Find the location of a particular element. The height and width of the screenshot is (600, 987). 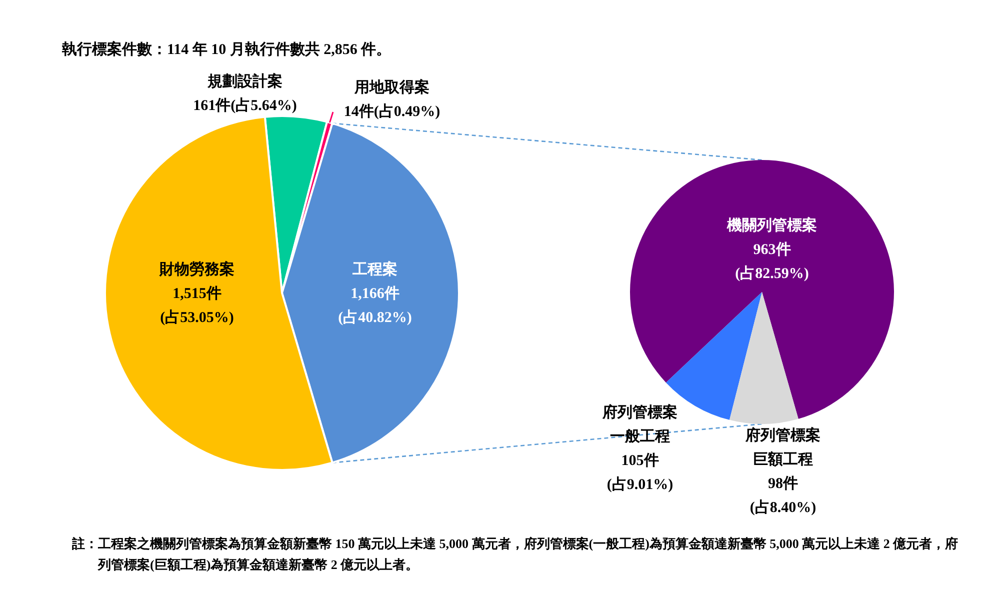

slice-label: 財物勞務案 is located at coordinates (196, 269).